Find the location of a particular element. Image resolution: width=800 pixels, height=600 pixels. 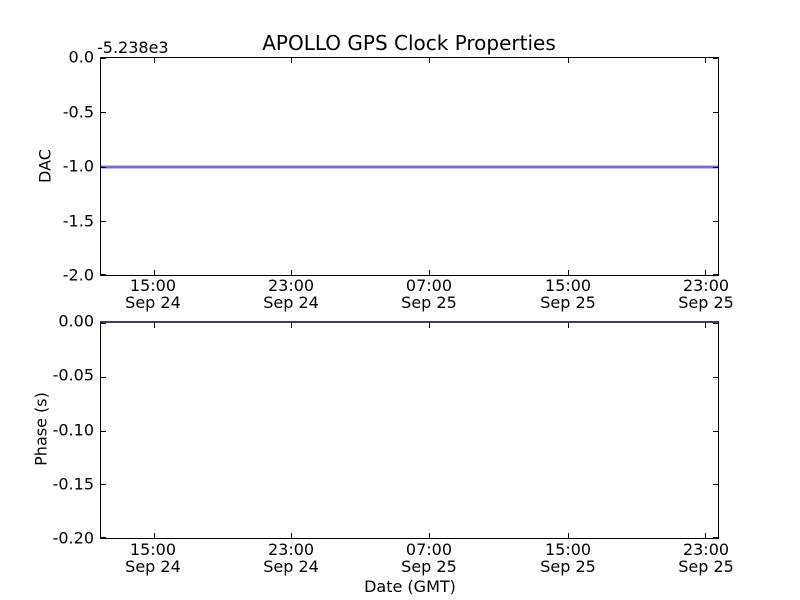

chart-title: APOLLO GPS Clock Properties is located at coordinates (409, 43).